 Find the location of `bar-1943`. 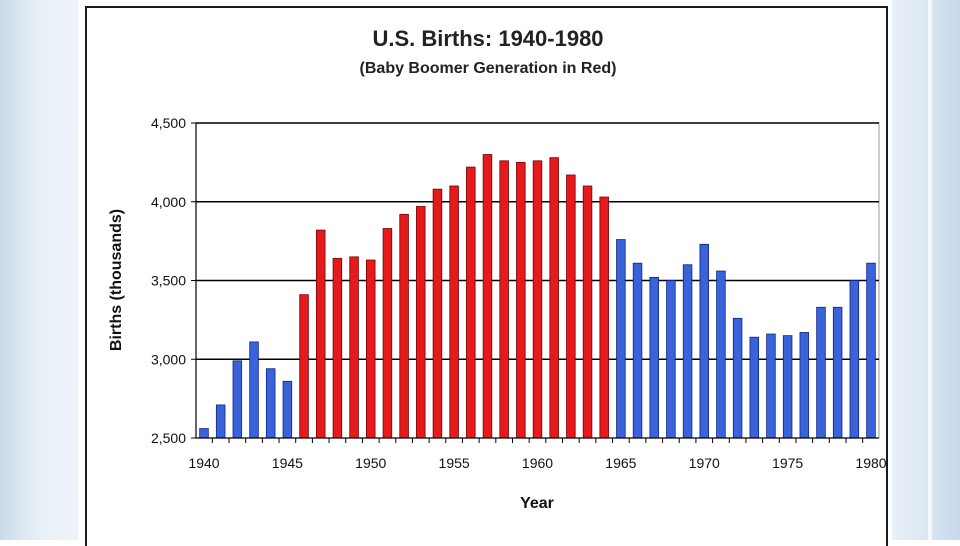

bar-1943 is located at coordinates (254, 390).